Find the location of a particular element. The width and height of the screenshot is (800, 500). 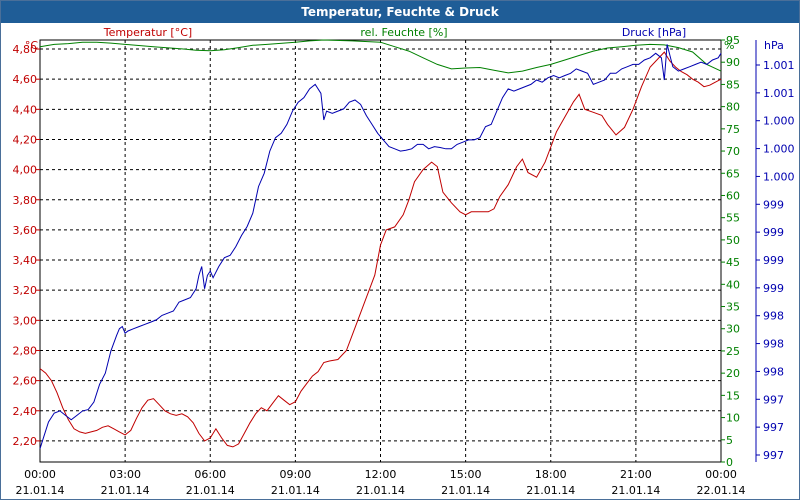

humidity-tick-label: 60 is located at coordinates (733, 195).